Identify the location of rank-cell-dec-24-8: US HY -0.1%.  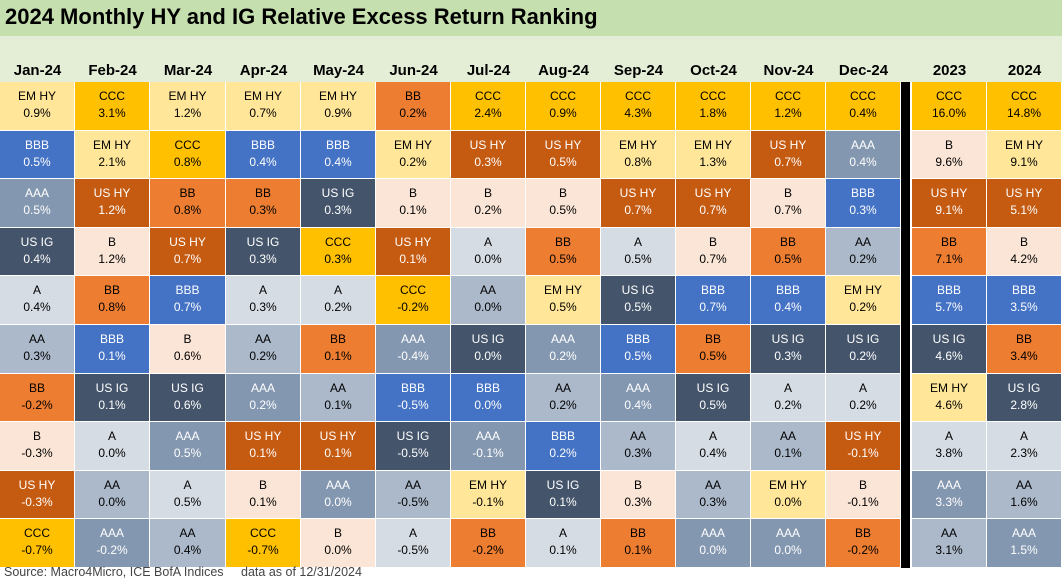
(863, 446).